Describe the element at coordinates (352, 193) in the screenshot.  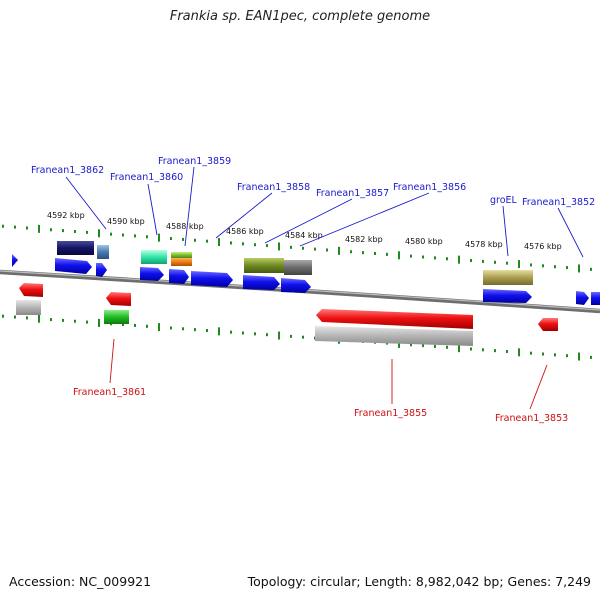
I see `gene-label: Franean1_3857` at that location.